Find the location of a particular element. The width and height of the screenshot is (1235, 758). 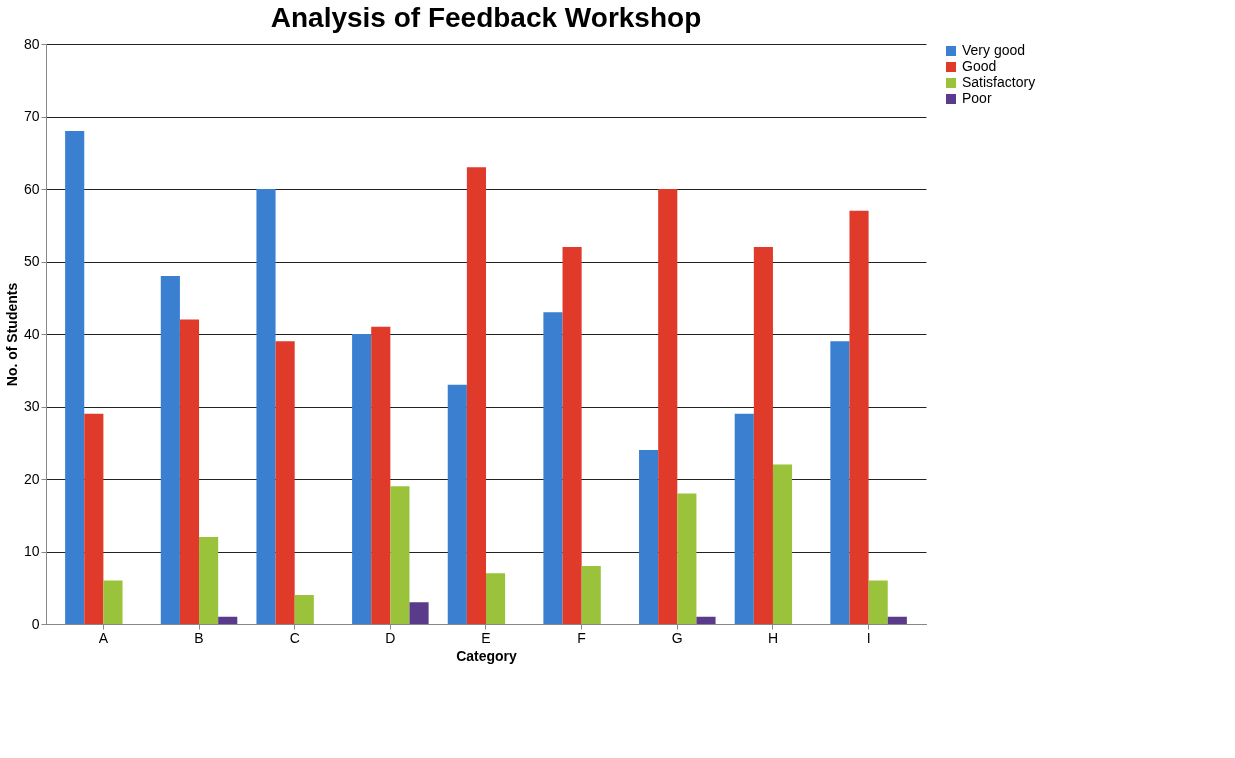

chart-title: Analysis of Feedback Workshop is located at coordinates (486, 17).